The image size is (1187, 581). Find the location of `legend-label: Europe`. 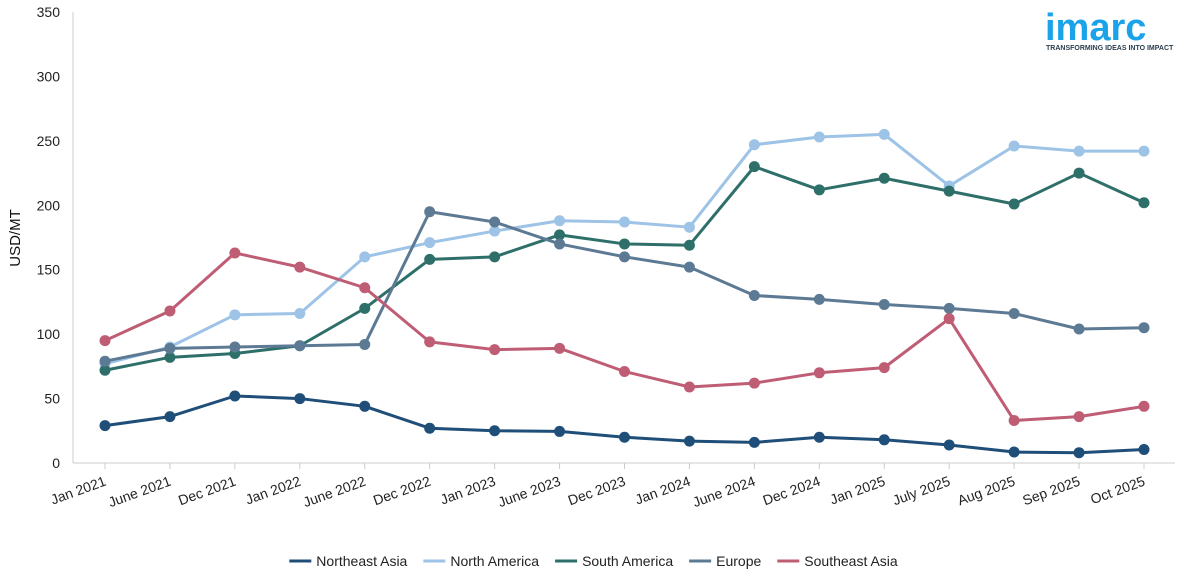

legend-label: Europe is located at coordinates (738, 561).